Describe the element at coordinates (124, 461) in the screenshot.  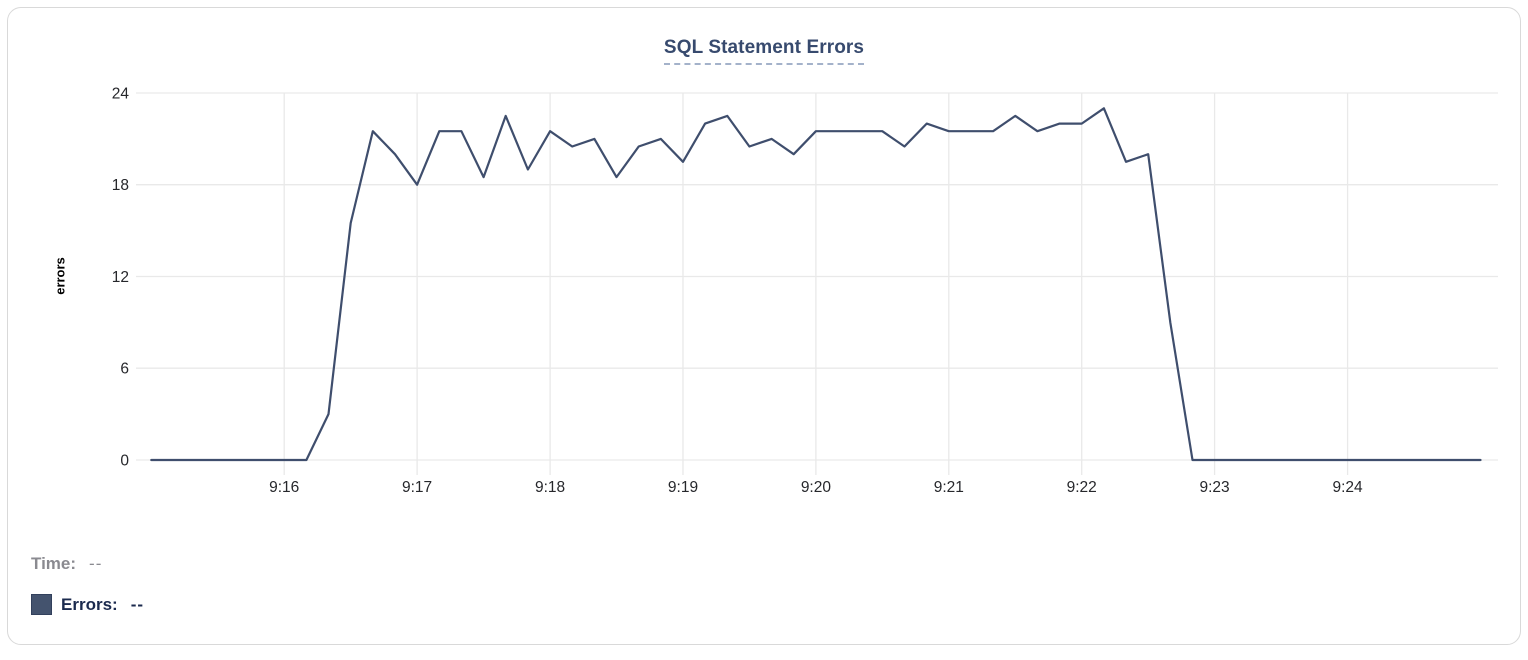
I see `y-tick-label: 0` at that location.